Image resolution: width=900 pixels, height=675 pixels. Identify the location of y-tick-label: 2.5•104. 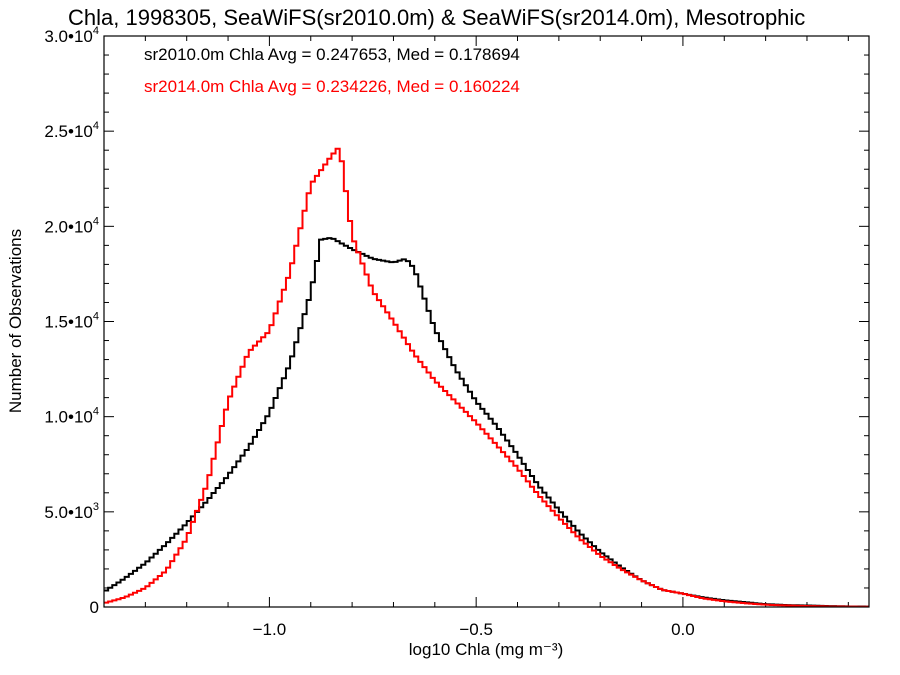
(71, 130).